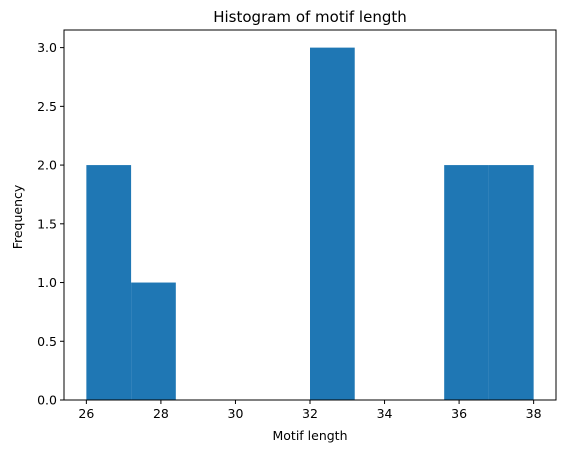  What do you see at coordinates (47, 165) in the screenshot?
I see `y-tick-label: 2.0` at bounding box center [47, 165].